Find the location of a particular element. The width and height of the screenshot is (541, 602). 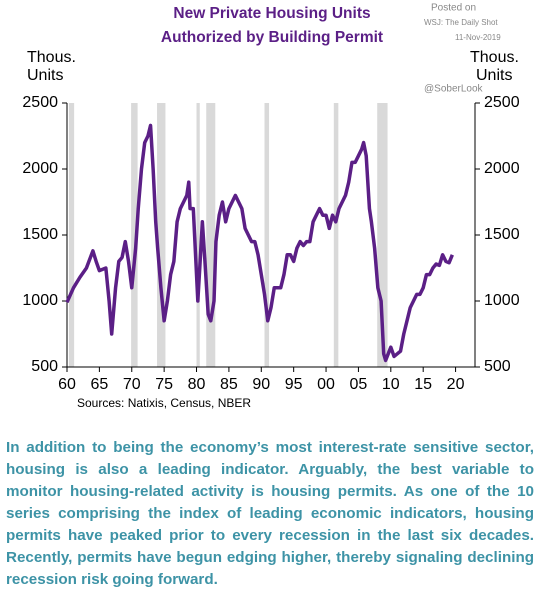

y2-tick-label: 2000 is located at coordinates (502, 168).